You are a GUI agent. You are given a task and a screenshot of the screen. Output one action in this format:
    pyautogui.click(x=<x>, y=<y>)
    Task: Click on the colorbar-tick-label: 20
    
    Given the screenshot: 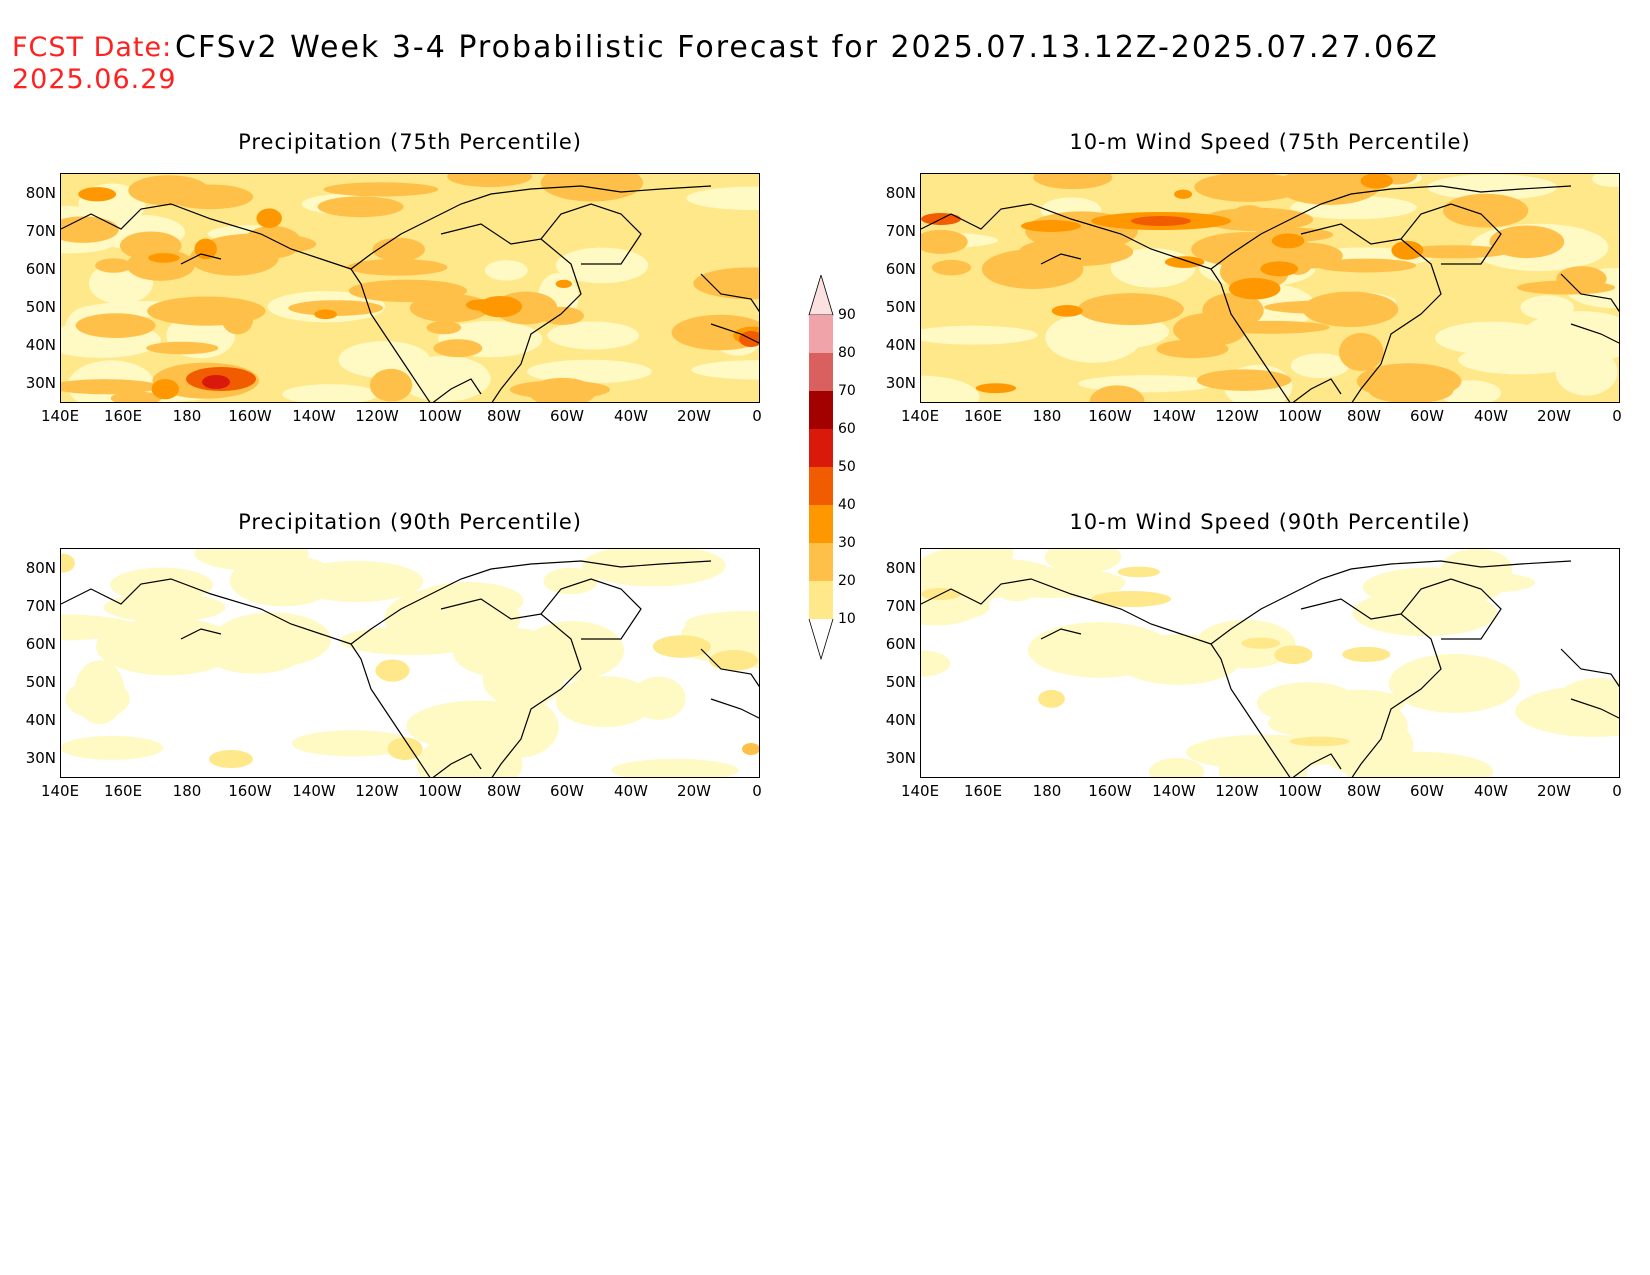 What is the action you would take?
    pyautogui.click(x=847, y=581)
    